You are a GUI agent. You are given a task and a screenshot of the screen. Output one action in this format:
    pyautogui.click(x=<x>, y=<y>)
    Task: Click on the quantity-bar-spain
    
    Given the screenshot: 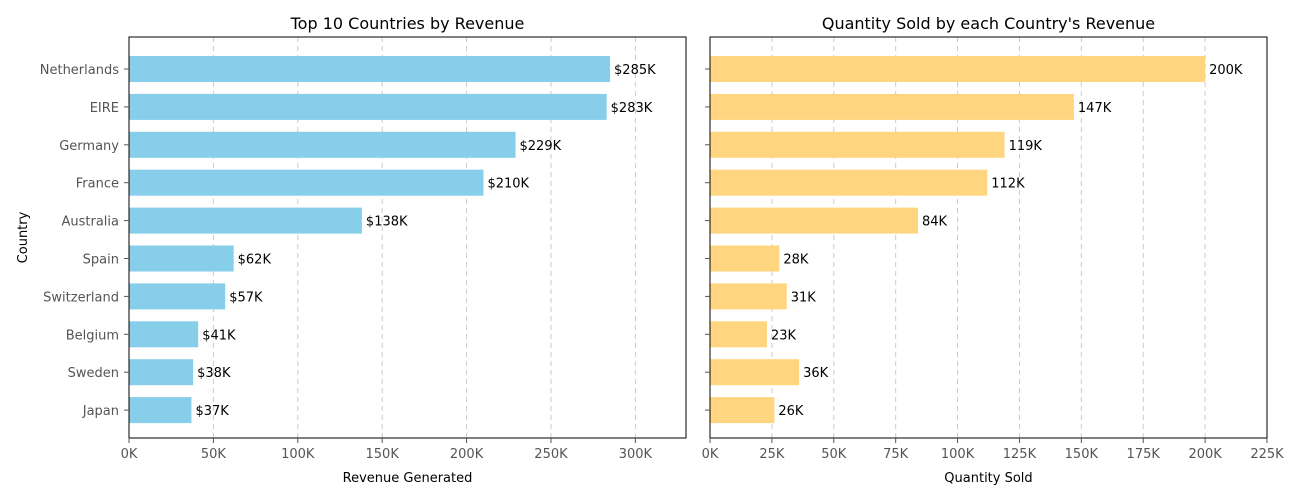 What is the action you would take?
    pyautogui.click(x=745, y=258)
    